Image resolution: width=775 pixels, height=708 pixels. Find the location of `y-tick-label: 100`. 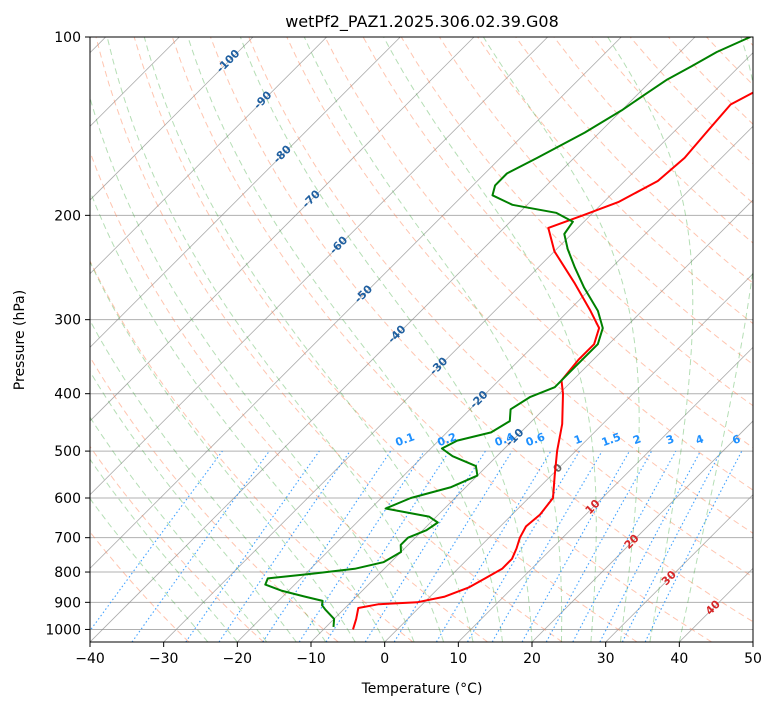

y-tick-label: 100 is located at coordinates (67, 38).